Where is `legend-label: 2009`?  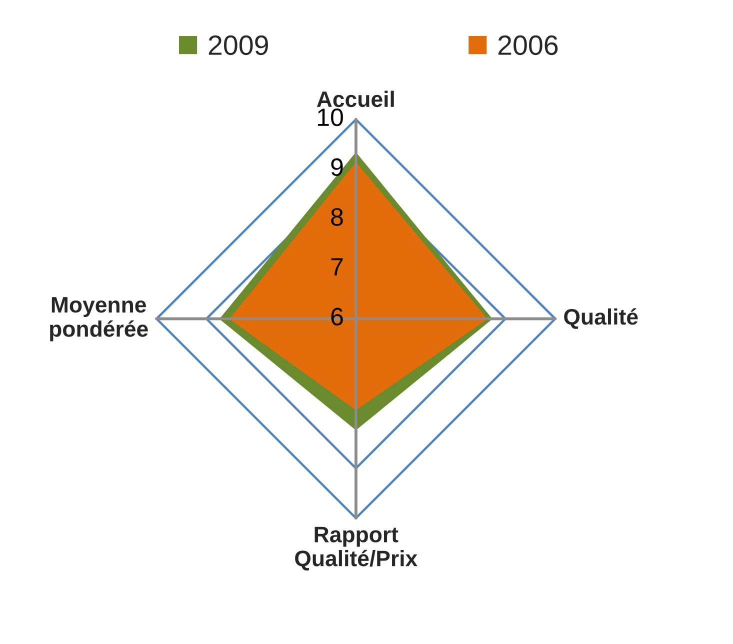
legend-label: 2009 is located at coordinates (238, 45).